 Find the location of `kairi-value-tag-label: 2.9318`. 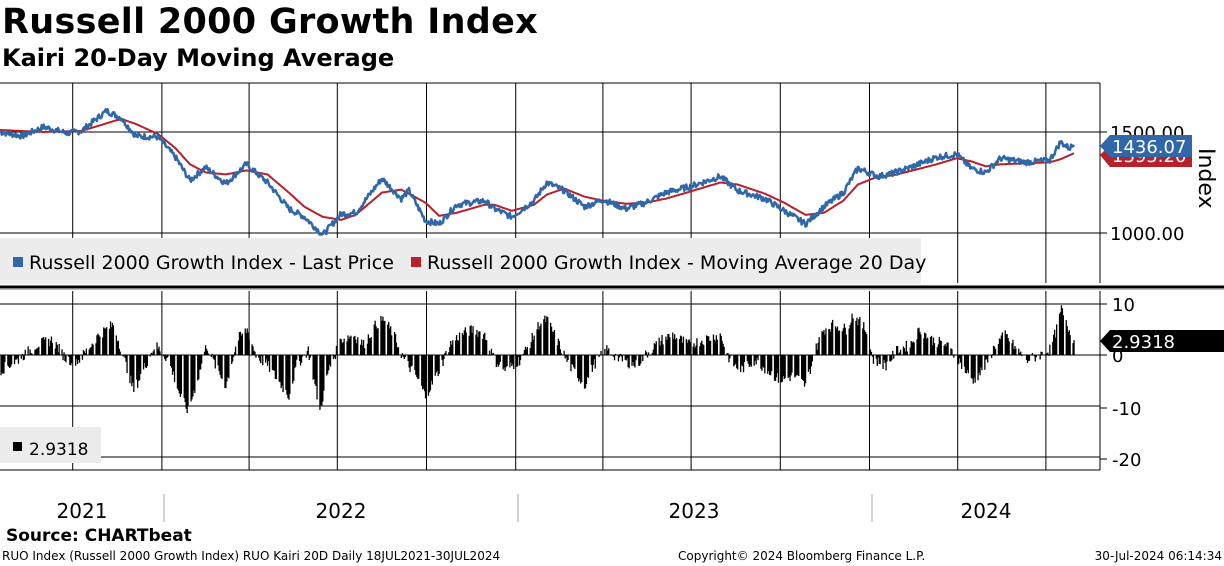

kairi-value-tag-label: 2.9318 is located at coordinates (1143, 342).